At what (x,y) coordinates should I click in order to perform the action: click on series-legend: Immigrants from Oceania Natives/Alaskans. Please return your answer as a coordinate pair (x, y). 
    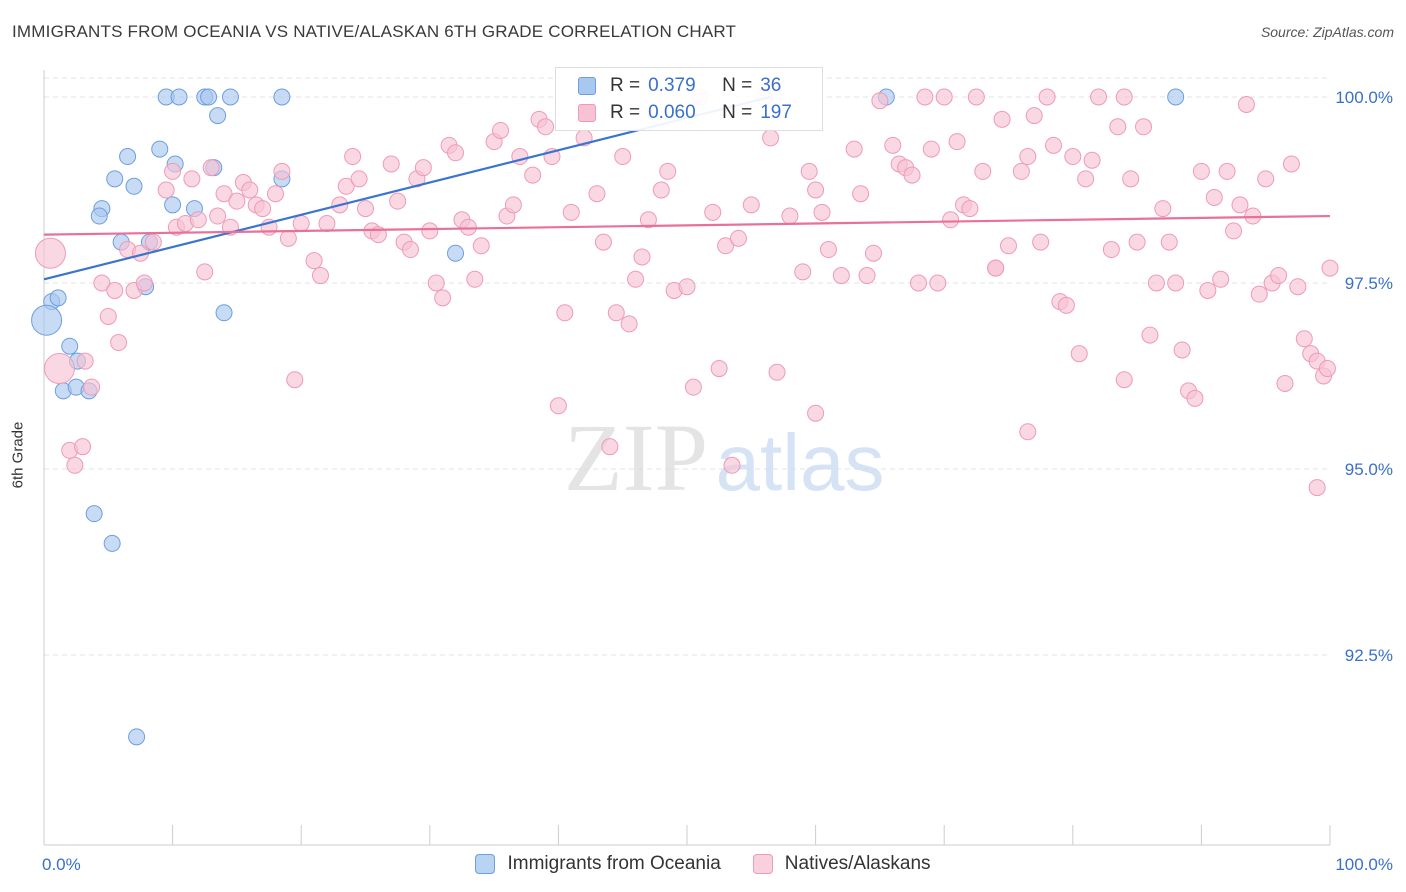
    Looking at the image, I should click on (703, 864).